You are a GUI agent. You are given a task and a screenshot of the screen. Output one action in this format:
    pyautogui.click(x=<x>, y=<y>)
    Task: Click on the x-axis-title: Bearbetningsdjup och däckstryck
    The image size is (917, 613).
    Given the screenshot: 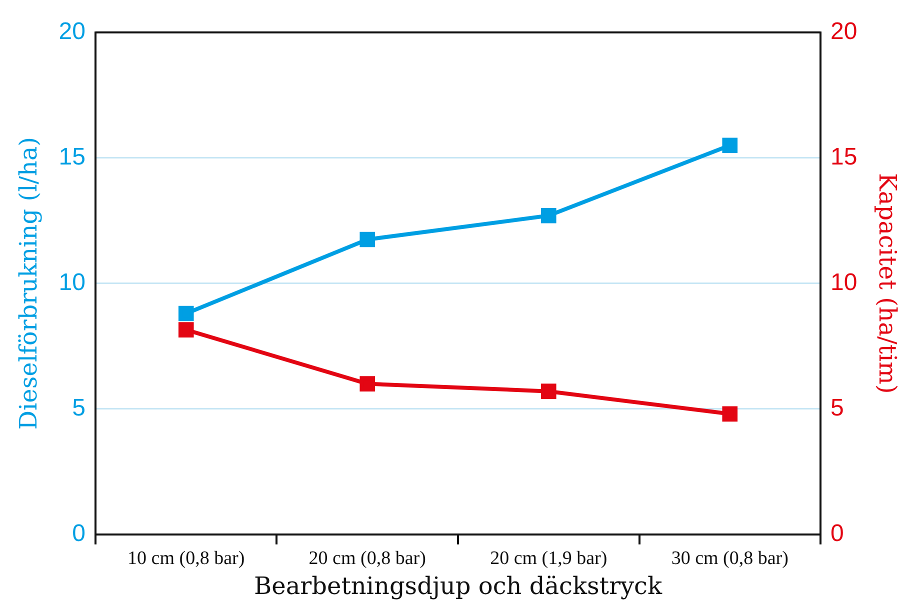 What is the action you would take?
    pyautogui.click(x=458, y=586)
    